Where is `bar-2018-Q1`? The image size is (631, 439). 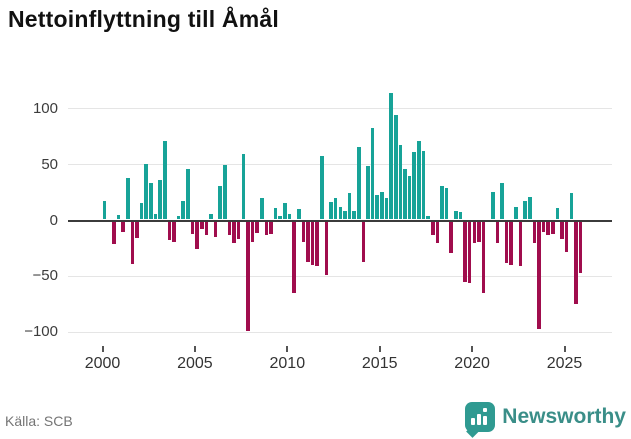
bar-2018-Q1 is located at coordinates (437, 232).